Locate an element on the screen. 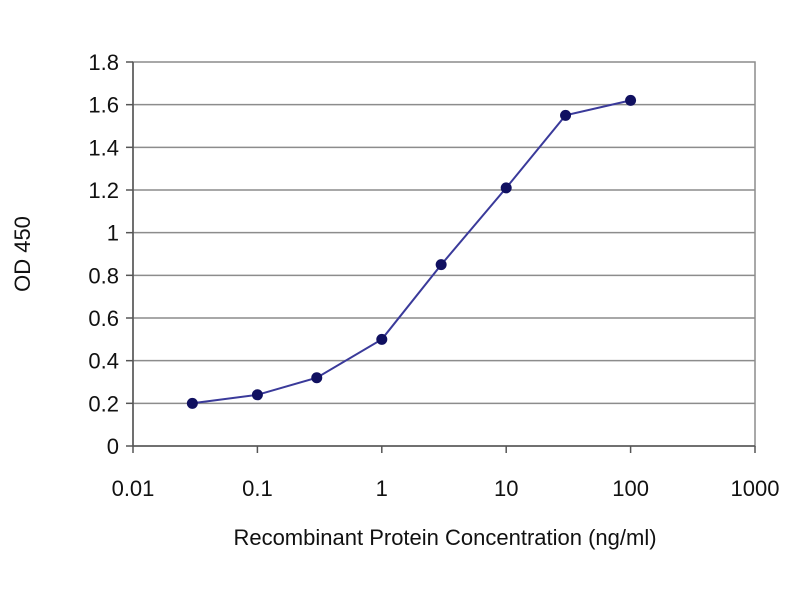 This screenshot has width=800, height=600. x-tick-labels: 0.01 0.1 1 10 100 1000 is located at coordinates (446, 473).